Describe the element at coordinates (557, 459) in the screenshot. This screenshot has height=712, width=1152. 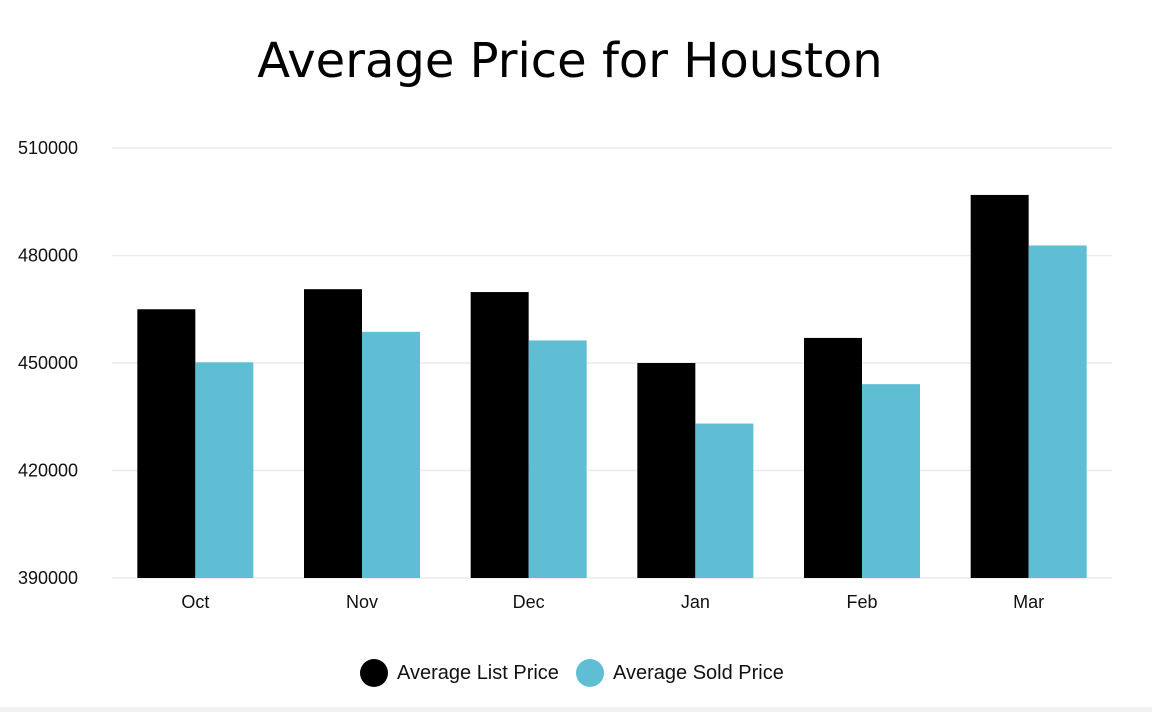
I see `bar-sold-dec` at that location.